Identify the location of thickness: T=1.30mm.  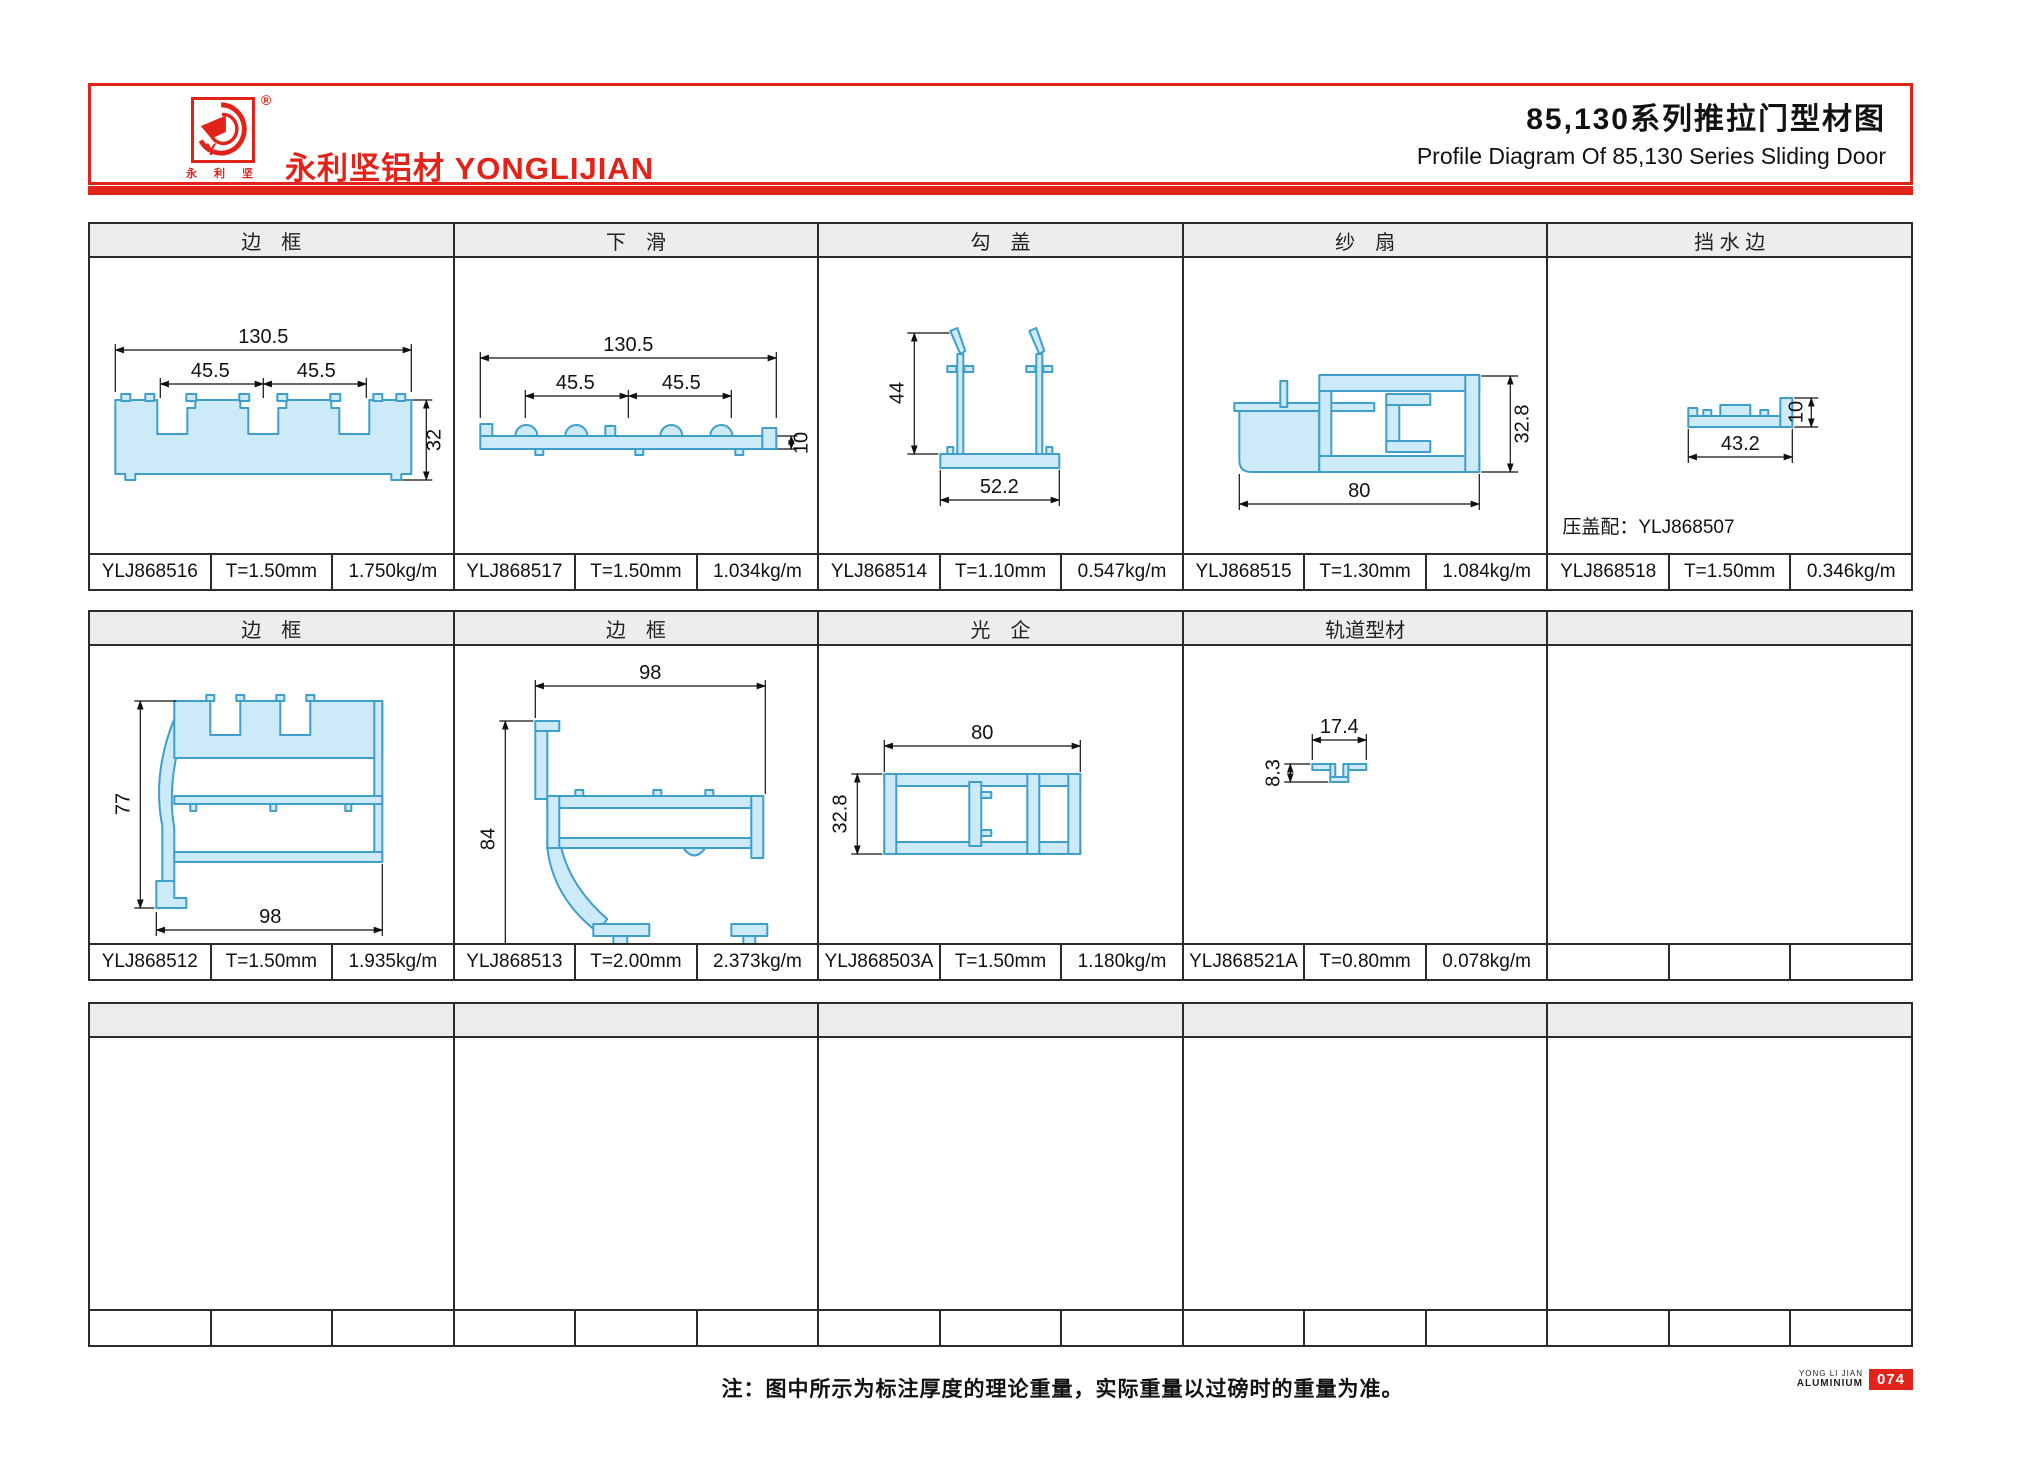
(1364, 572).